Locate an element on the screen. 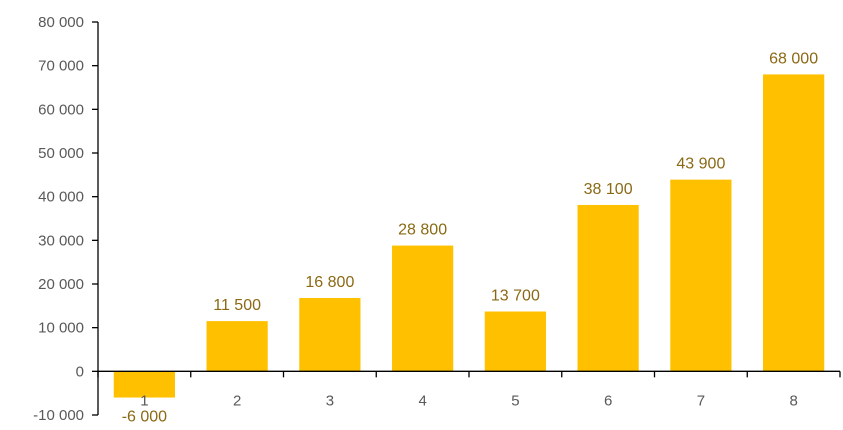 This screenshot has height=430, width=843. x-tick-label: 2 is located at coordinates (237, 400).